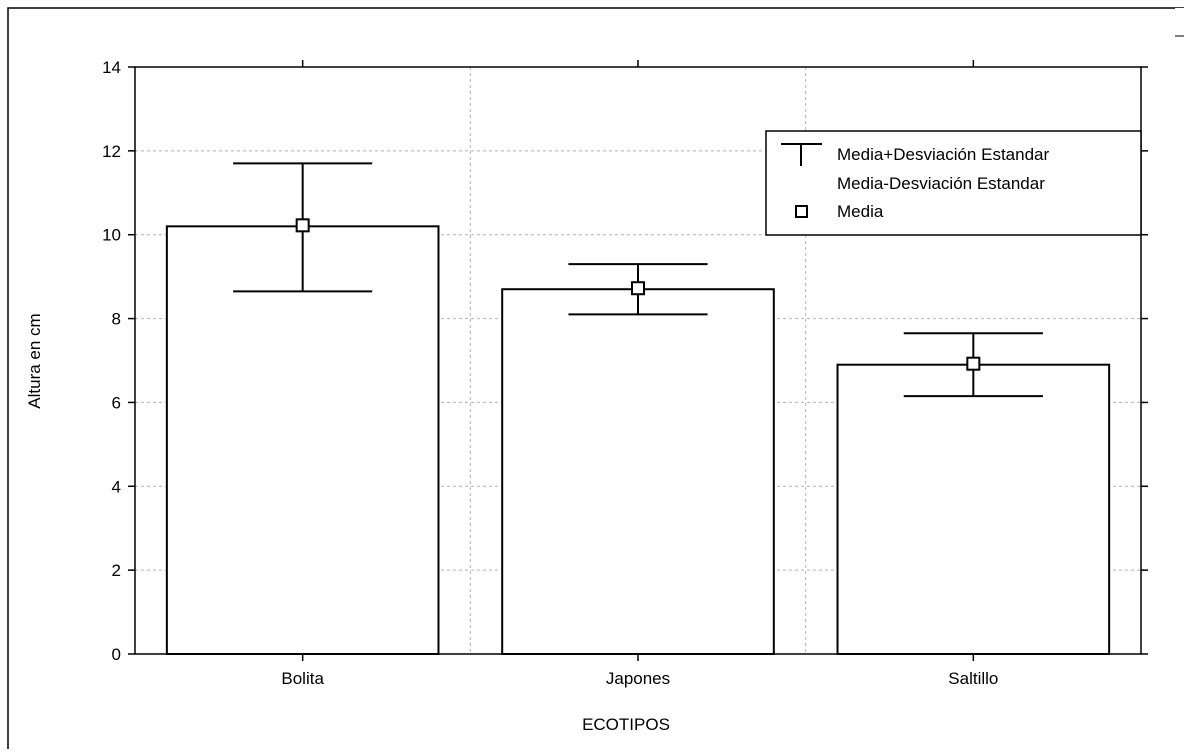 The height and width of the screenshot is (754, 1184). Describe the element at coordinates (801, 211) in the screenshot. I see `legend-mean-marker` at that location.